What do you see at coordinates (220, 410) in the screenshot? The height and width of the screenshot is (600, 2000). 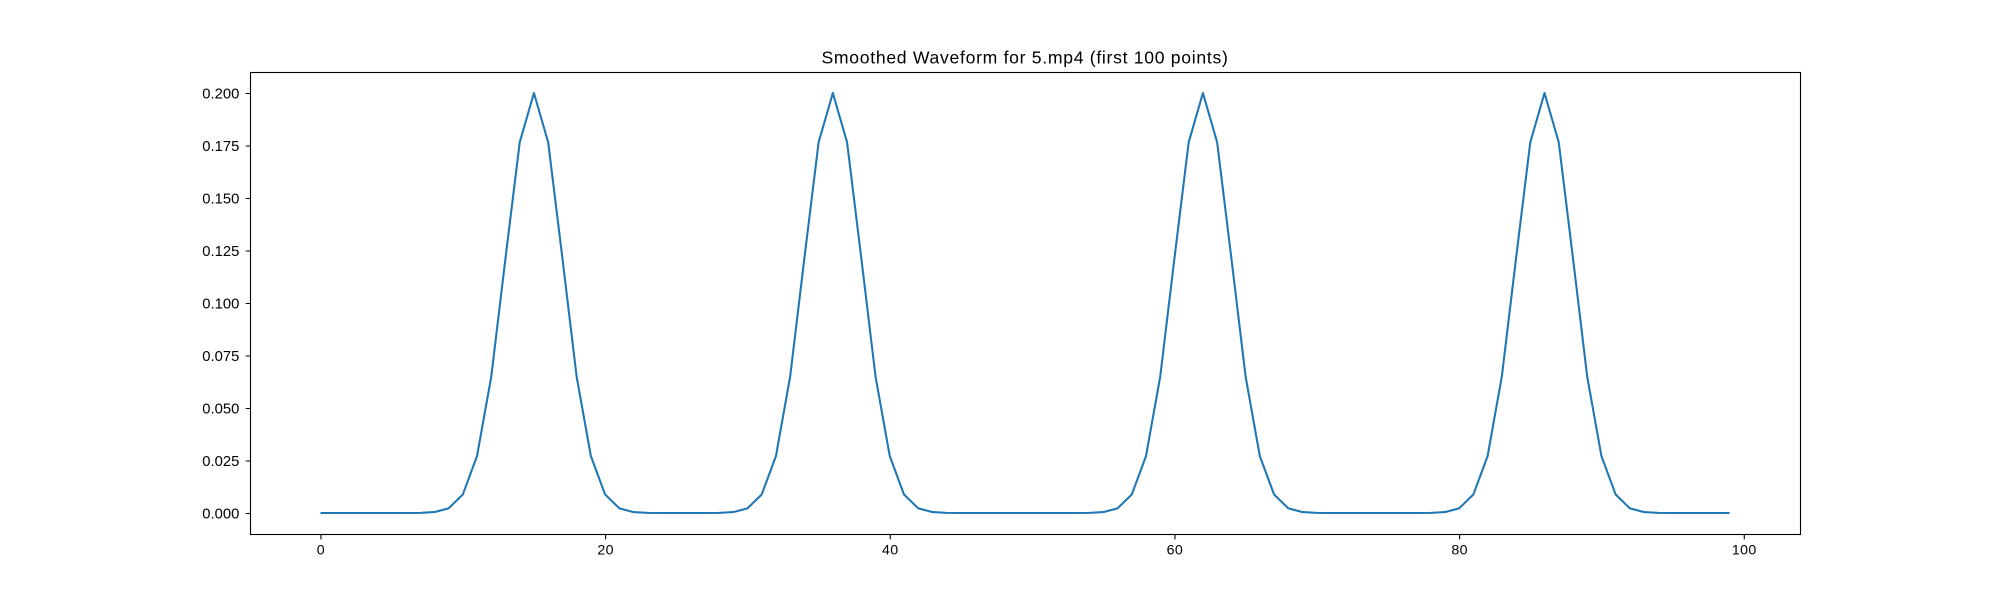 I see `svg-text: 0.050` at bounding box center [220, 410].